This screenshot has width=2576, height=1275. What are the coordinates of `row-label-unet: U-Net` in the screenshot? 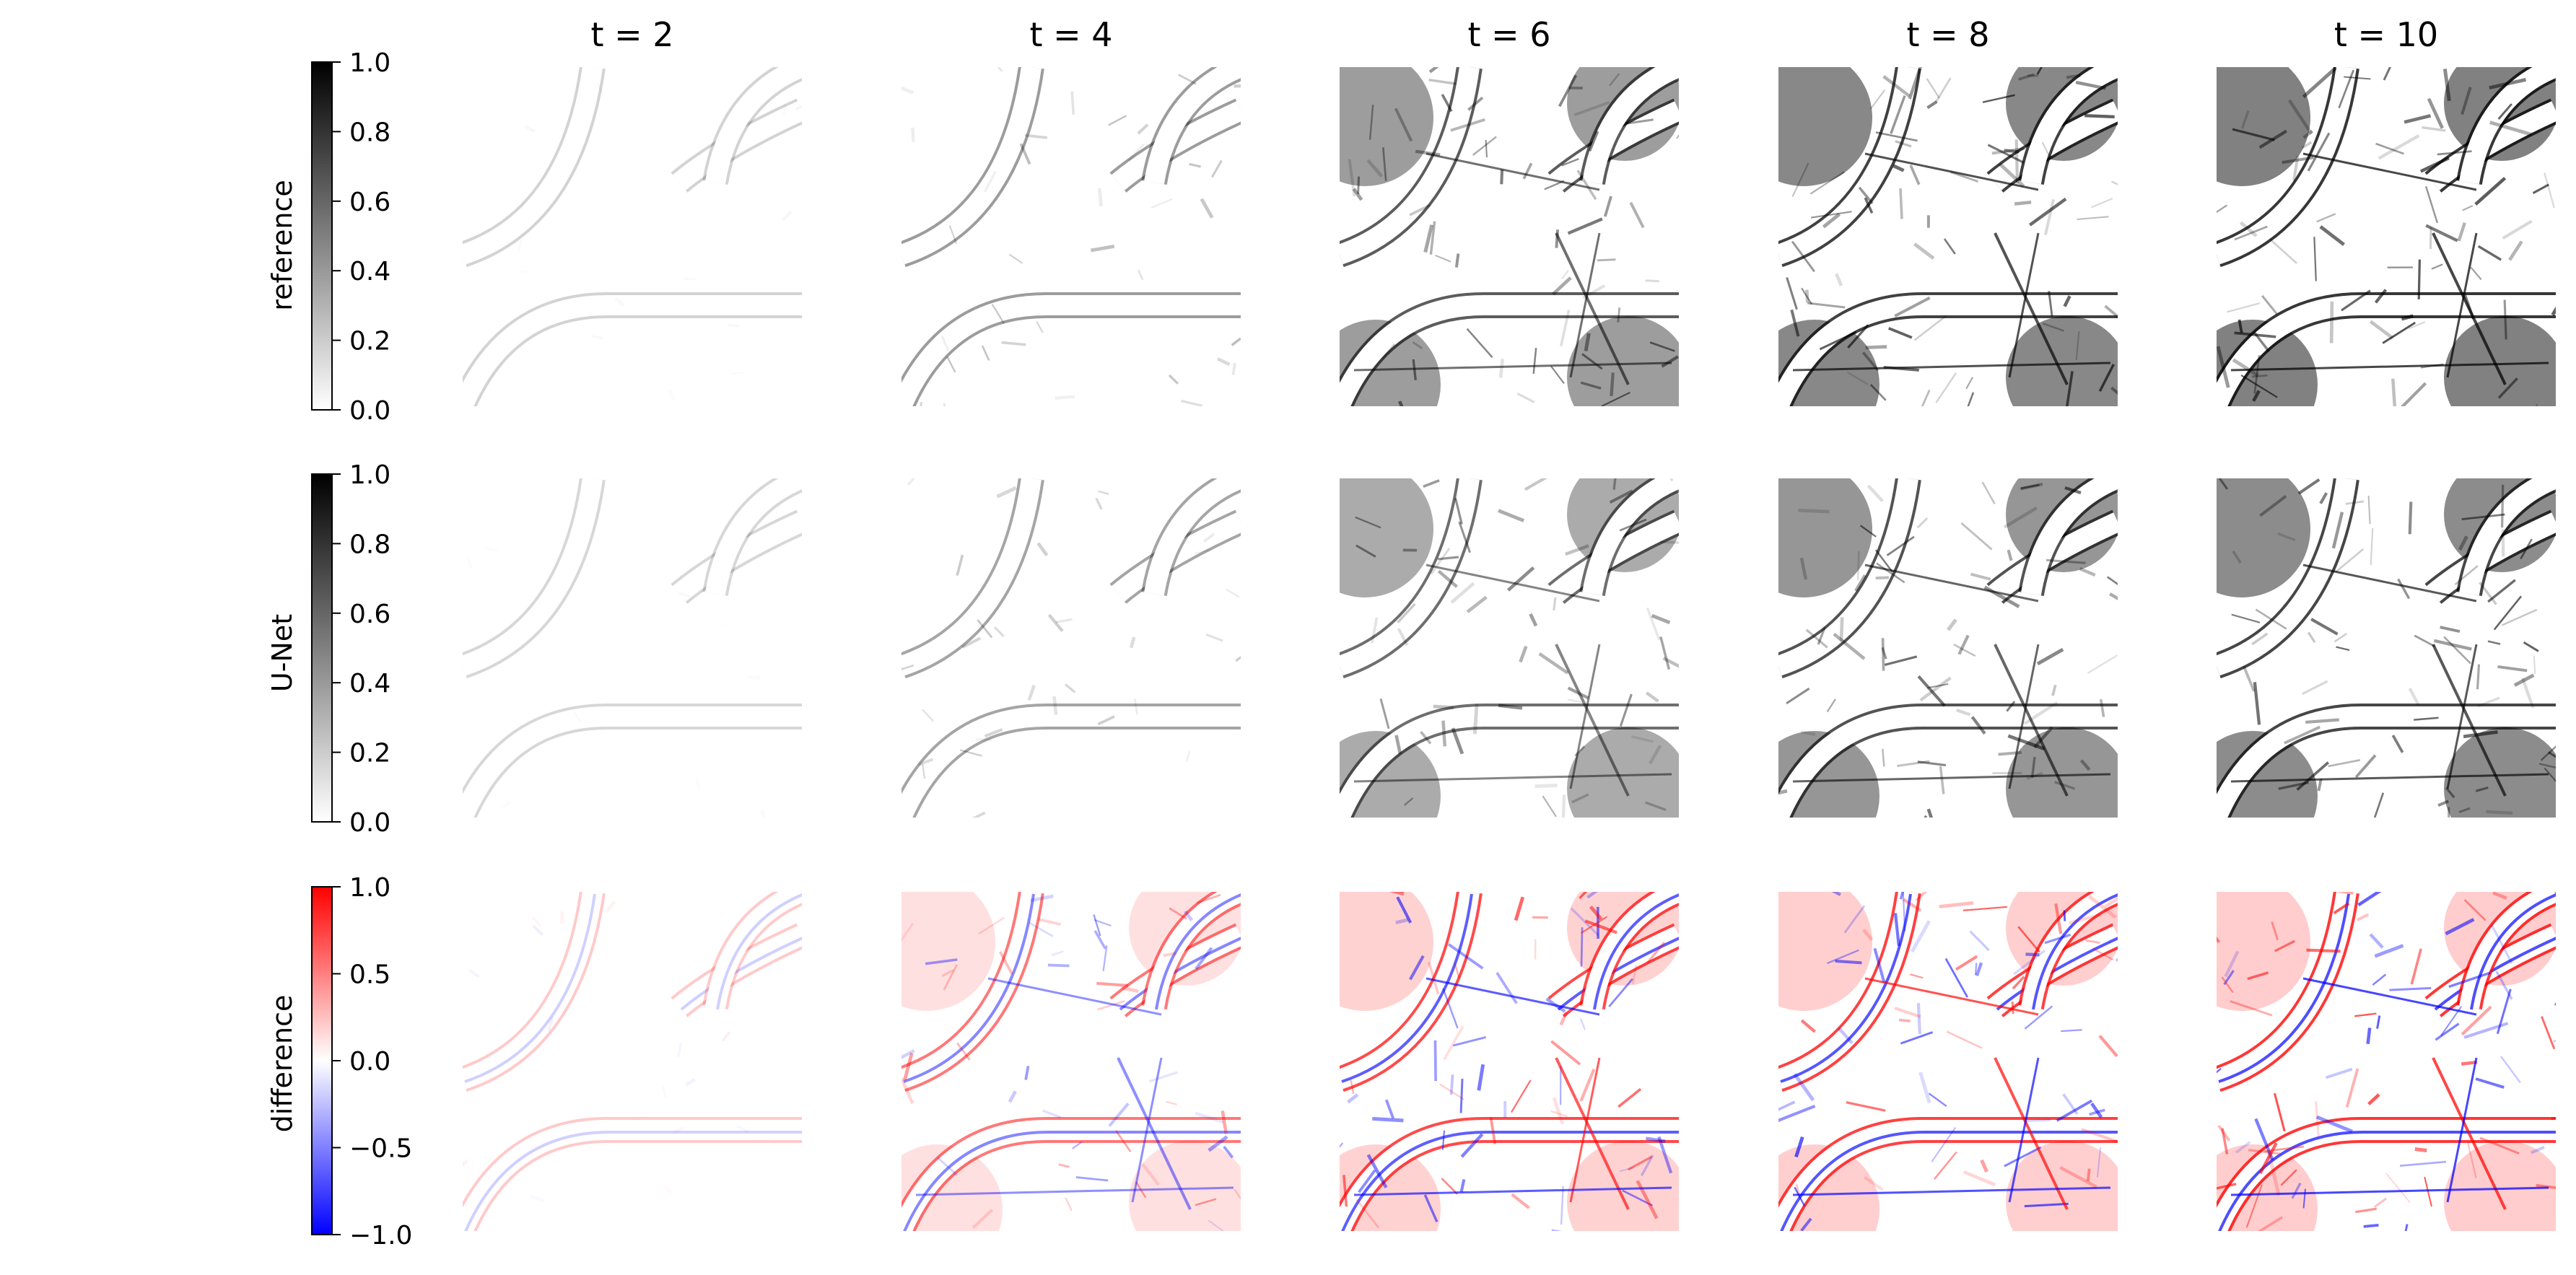 It's located at (282, 653).